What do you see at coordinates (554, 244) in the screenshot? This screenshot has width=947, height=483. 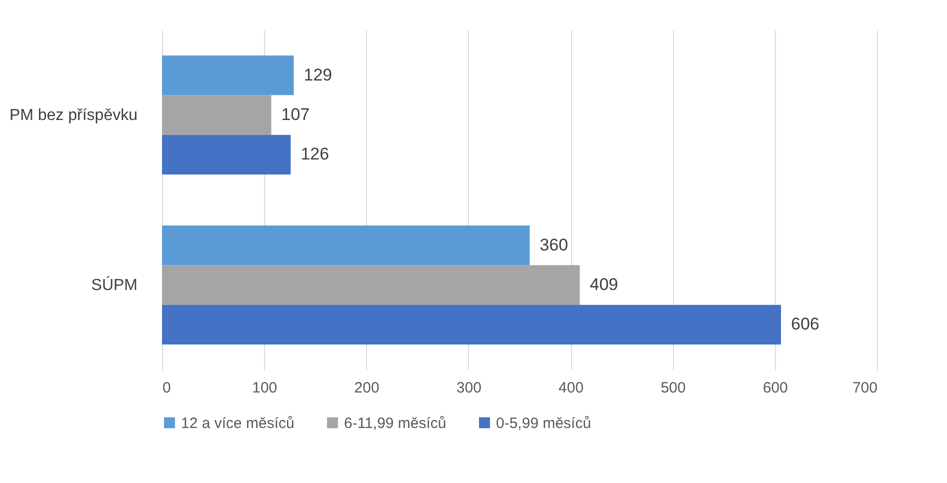 I see `data-label: 360` at bounding box center [554, 244].